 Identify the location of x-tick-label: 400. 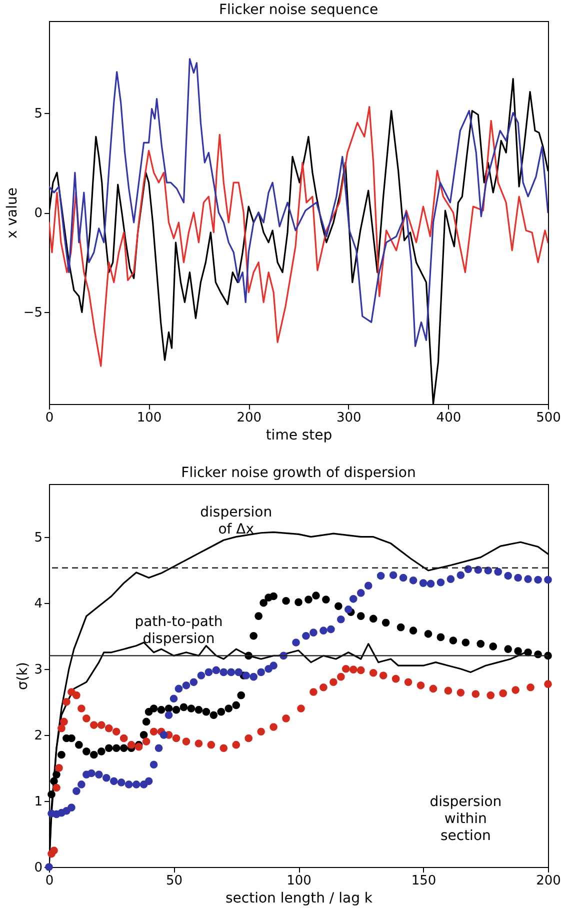
(449, 418).